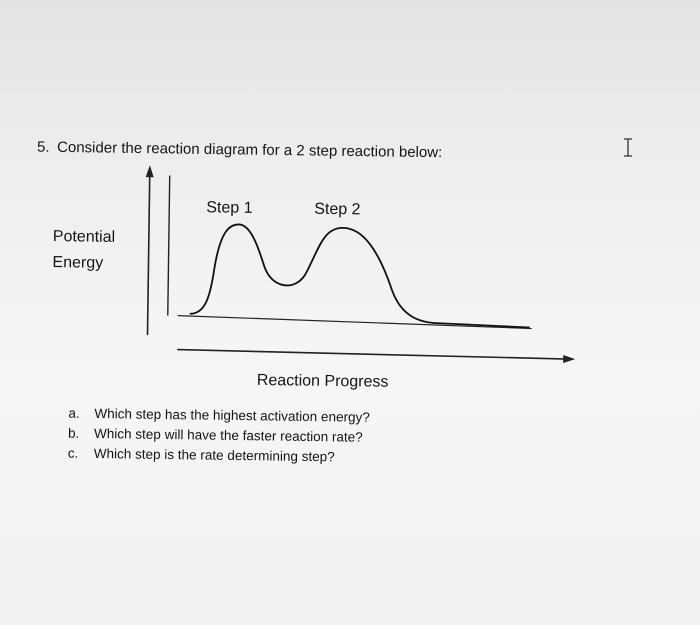 Image resolution: width=700 pixels, height=625 pixels. What do you see at coordinates (359, 276) in the screenshot?
I see `energy-curve` at bounding box center [359, 276].